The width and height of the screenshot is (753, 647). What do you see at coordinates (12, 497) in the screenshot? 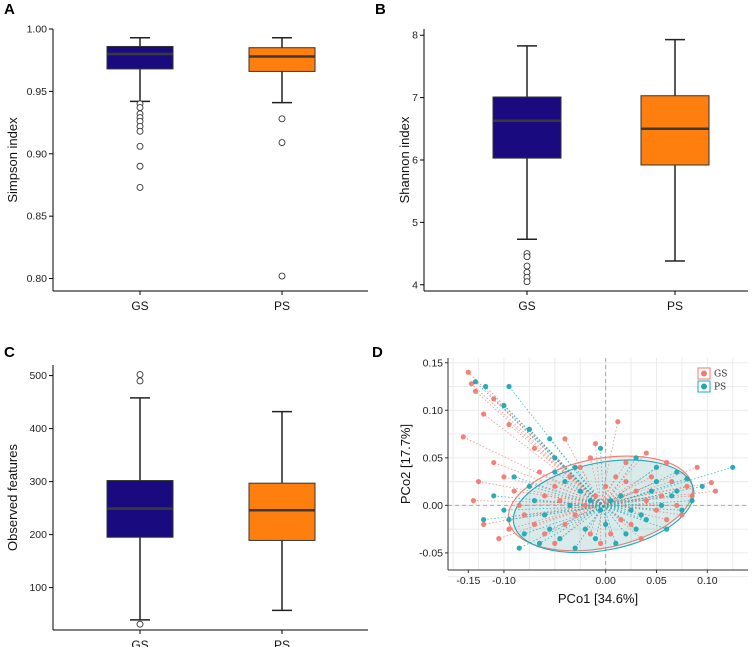
I see `y-axis-label: Observed features` at bounding box center [12, 497].